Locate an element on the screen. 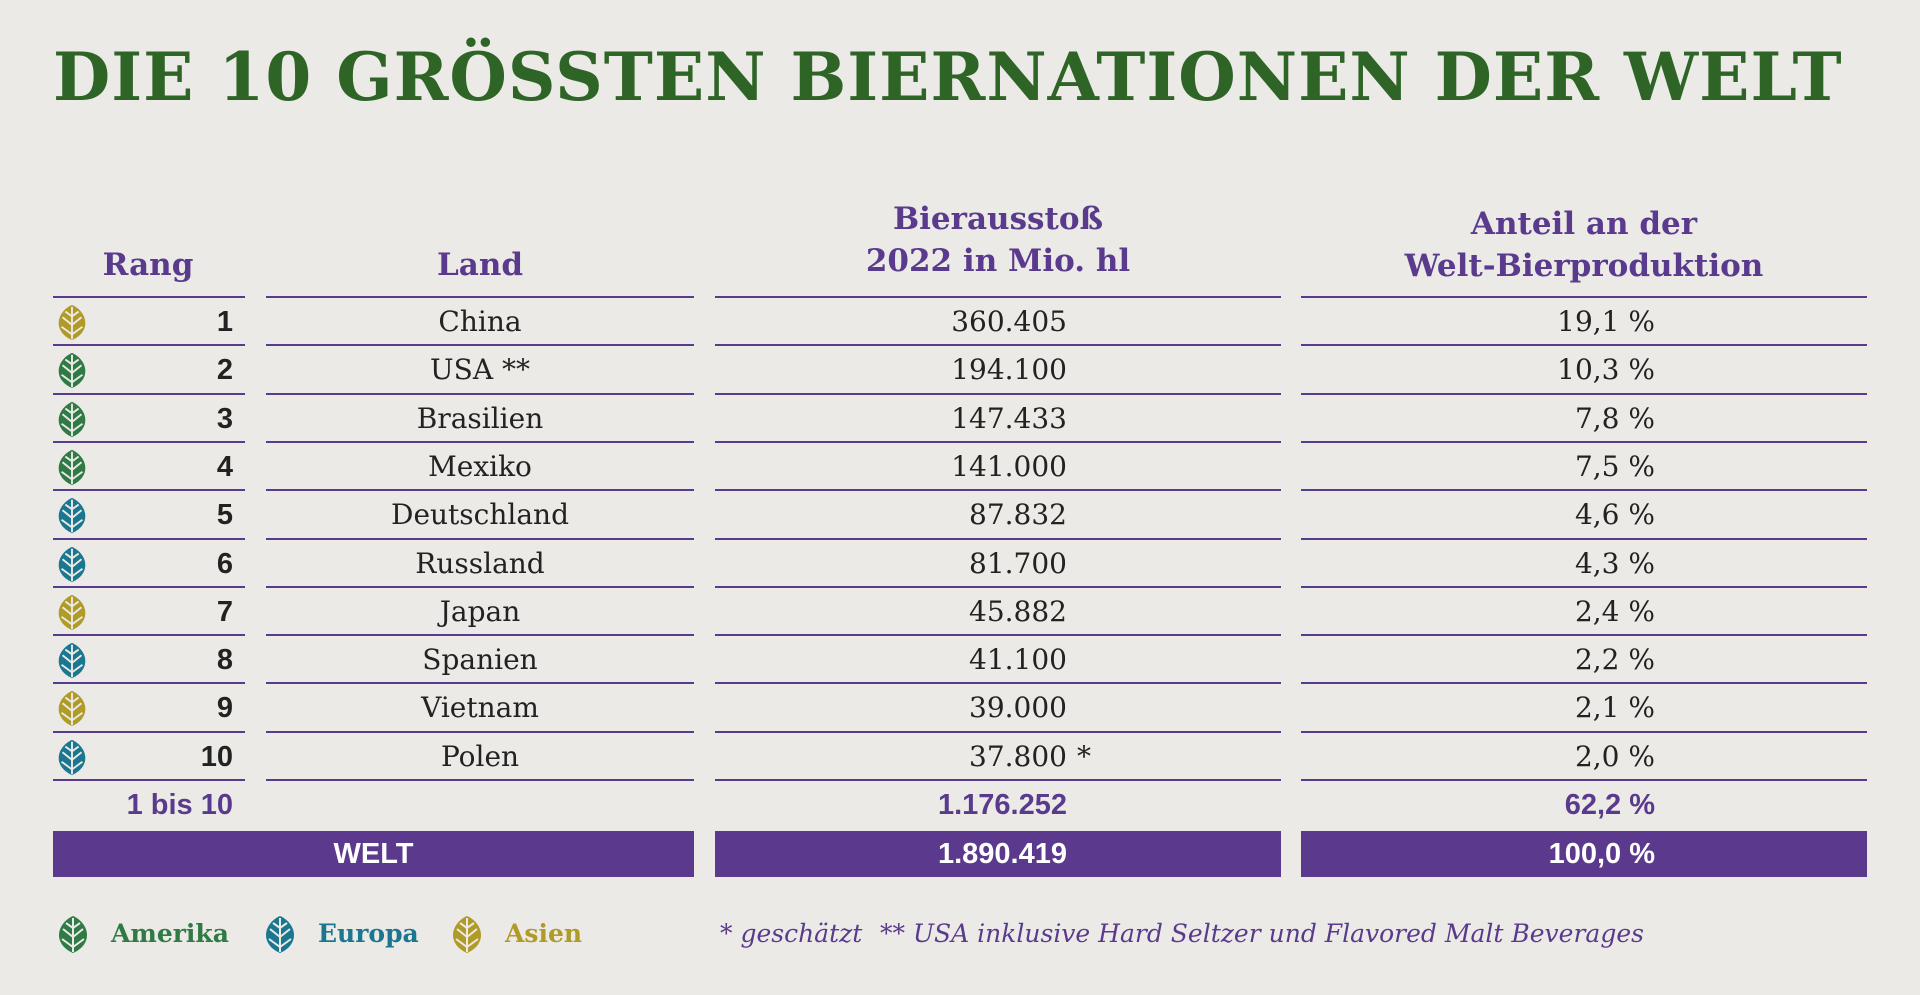 This screenshot has width=1920, height=995. share-cell: 10,3 % is located at coordinates (1606, 370).